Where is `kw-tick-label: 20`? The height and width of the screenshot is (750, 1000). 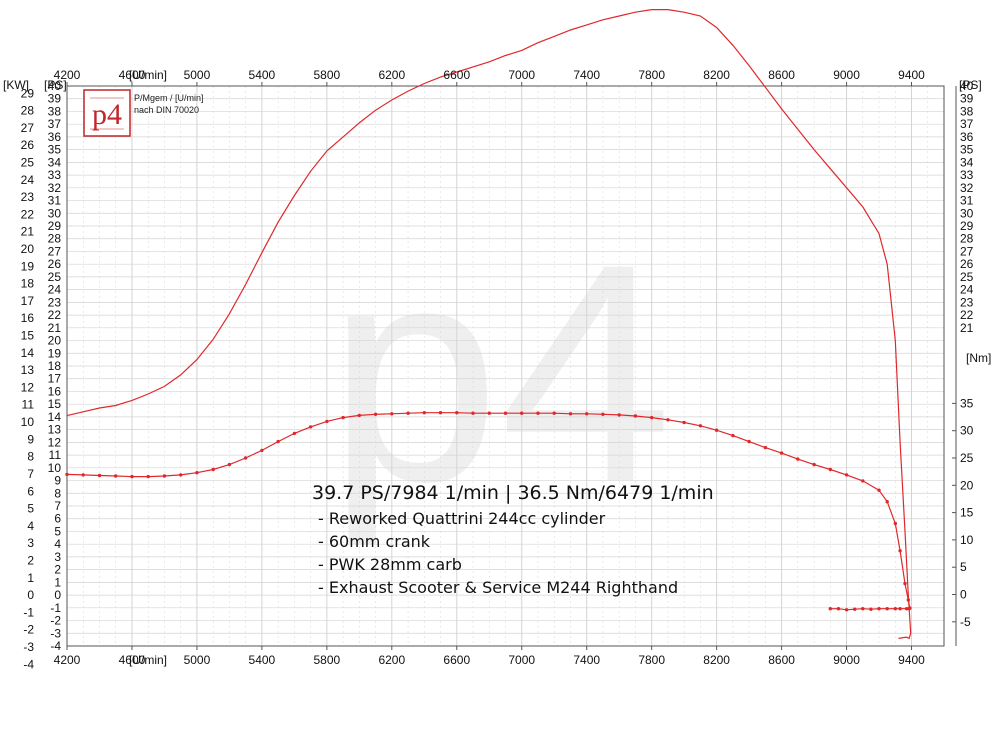 kw-tick-label: 20 is located at coordinates (28, 249).